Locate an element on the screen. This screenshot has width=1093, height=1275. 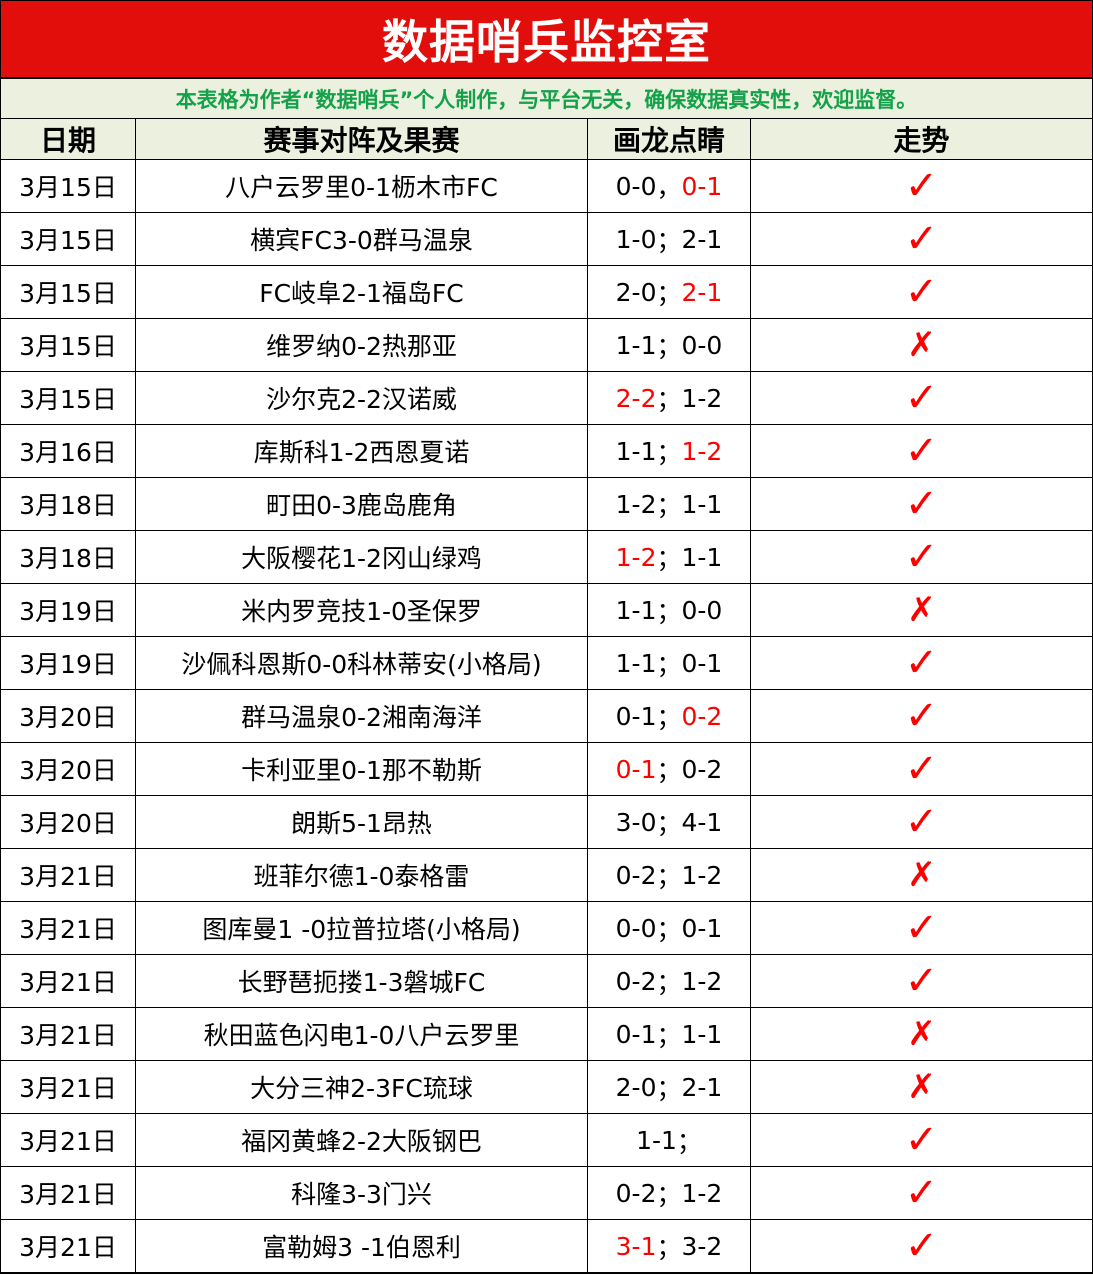
pick-cell: 1-1； is located at coordinates (669, 1140).